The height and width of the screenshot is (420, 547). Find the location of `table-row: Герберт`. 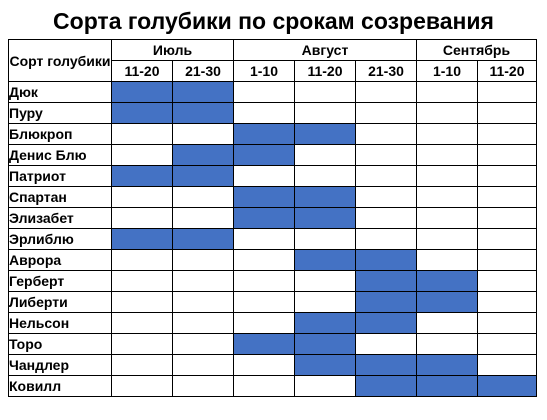

table-row: Герберт is located at coordinates (272, 281).